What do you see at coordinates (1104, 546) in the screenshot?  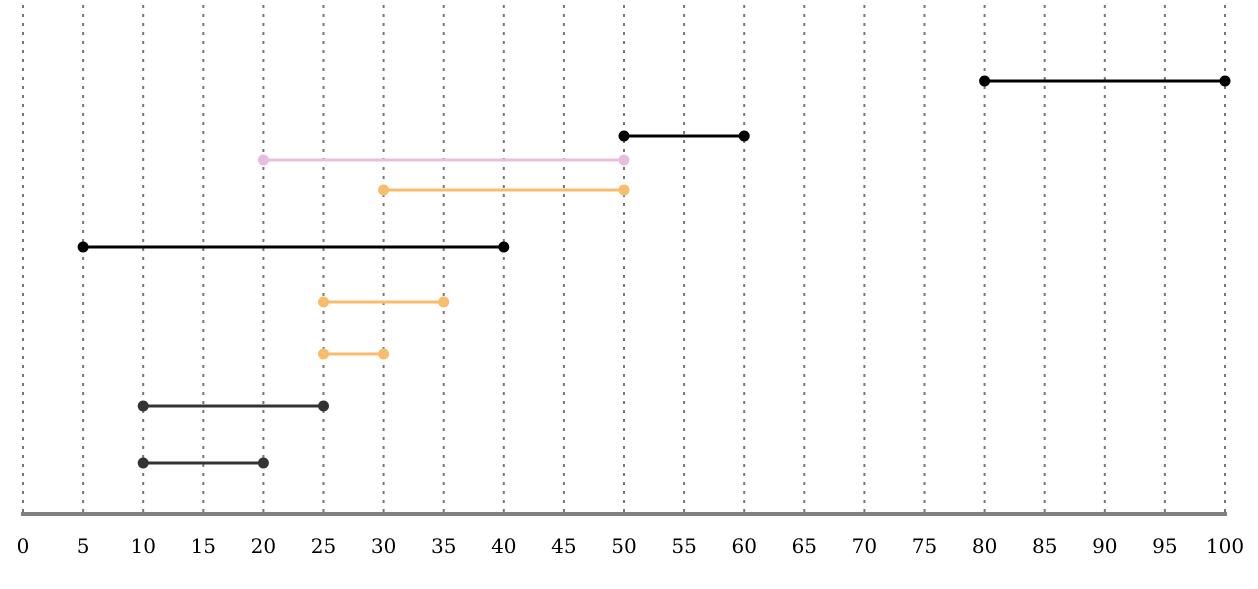 I see `x-tick-label-90: 90` at bounding box center [1104, 546].